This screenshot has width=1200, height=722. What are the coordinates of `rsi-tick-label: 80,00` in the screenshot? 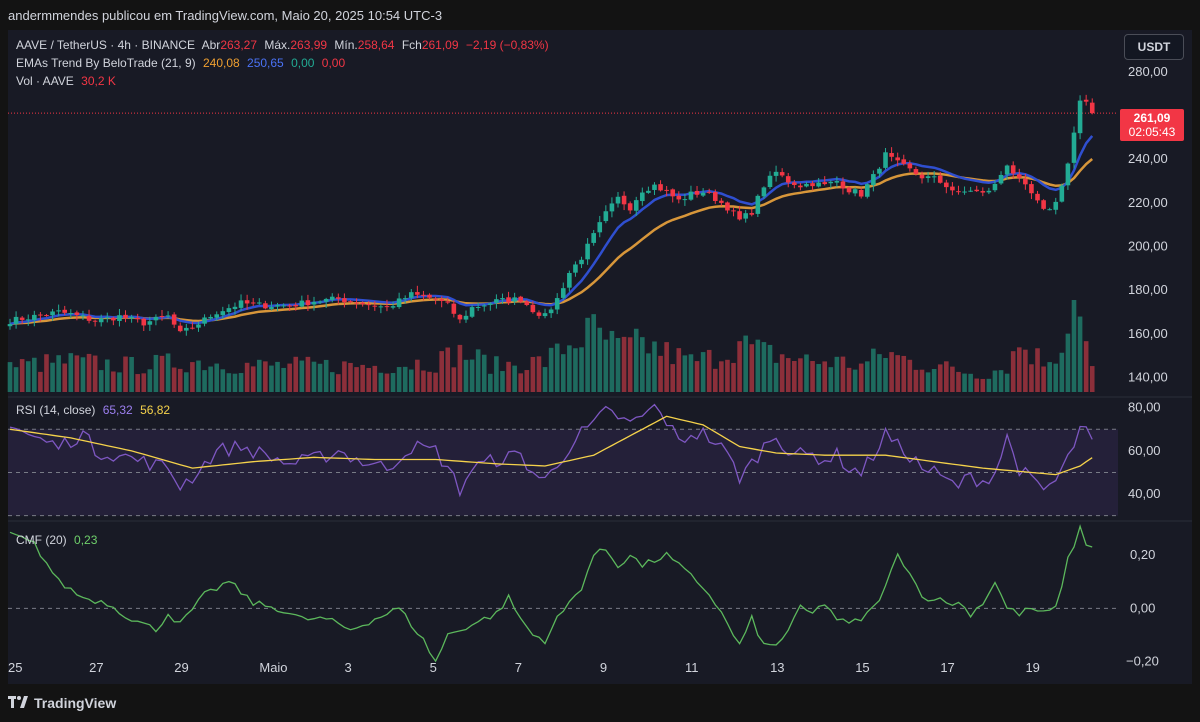 It's located at (1144, 407).